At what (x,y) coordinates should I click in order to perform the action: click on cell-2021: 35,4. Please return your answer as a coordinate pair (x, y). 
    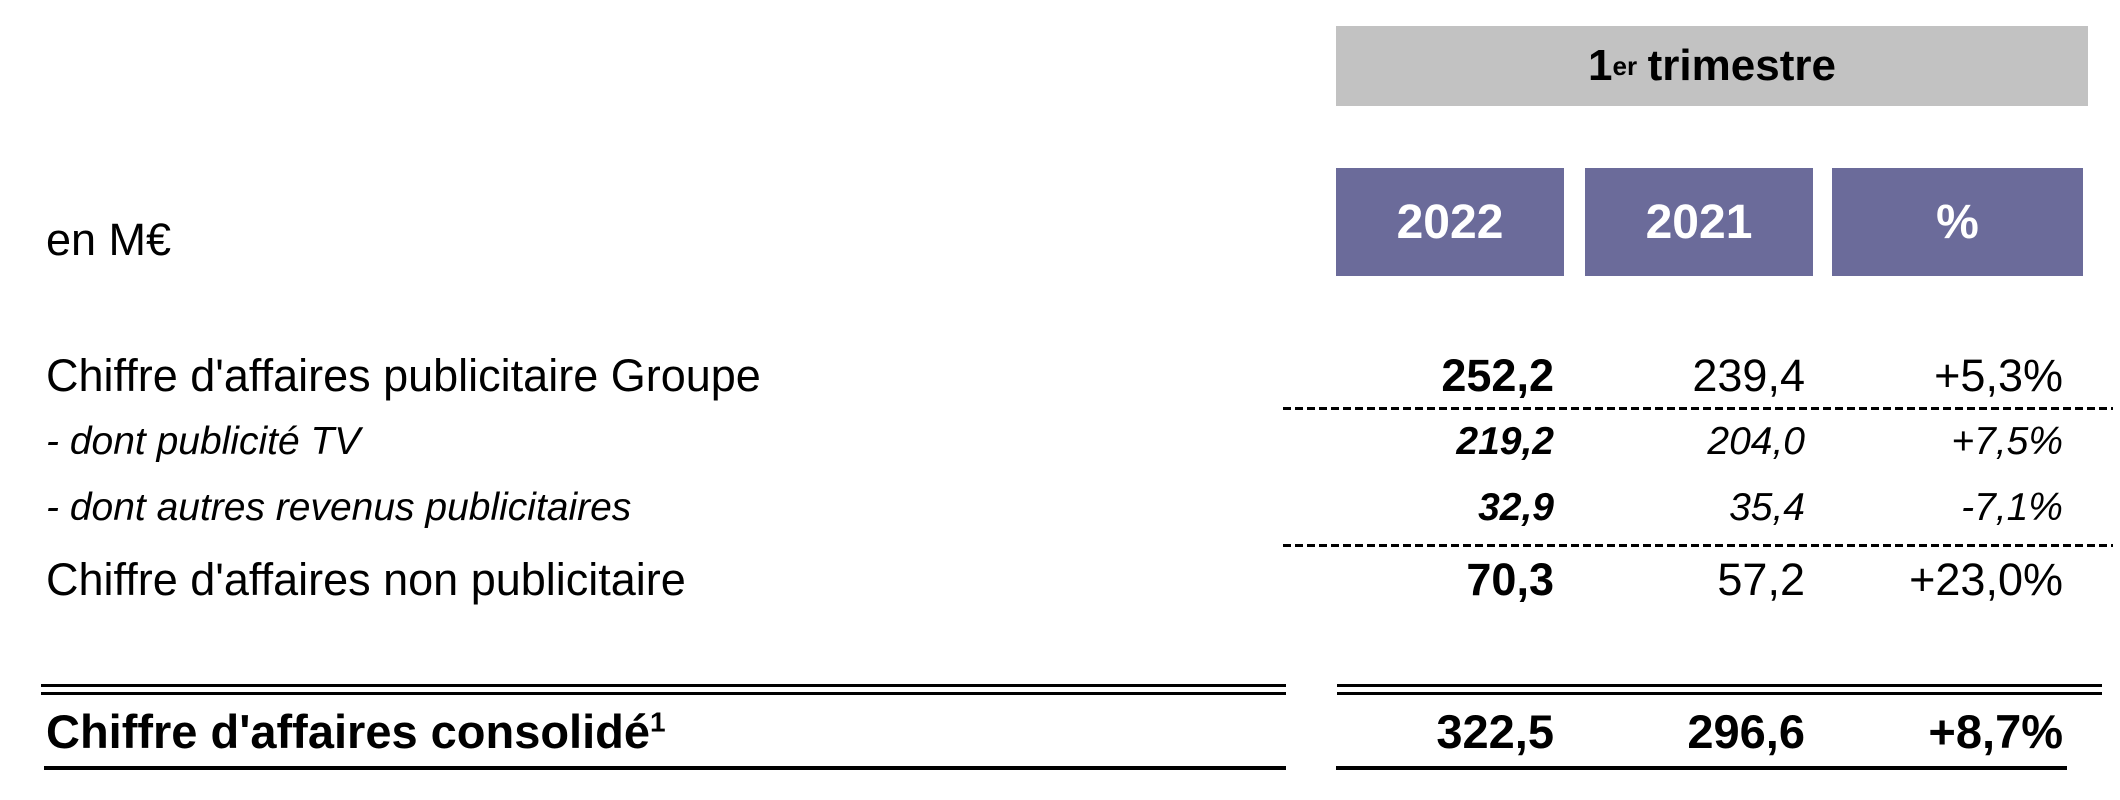
    Looking at the image, I should click on (1767, 507).